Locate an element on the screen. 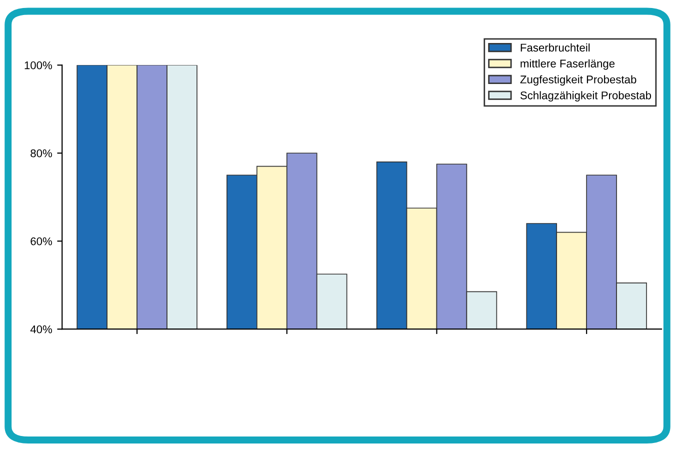 The image size is (675, 449). legend-label: mittlere Faserlänge is located at coordinates (567, 64).